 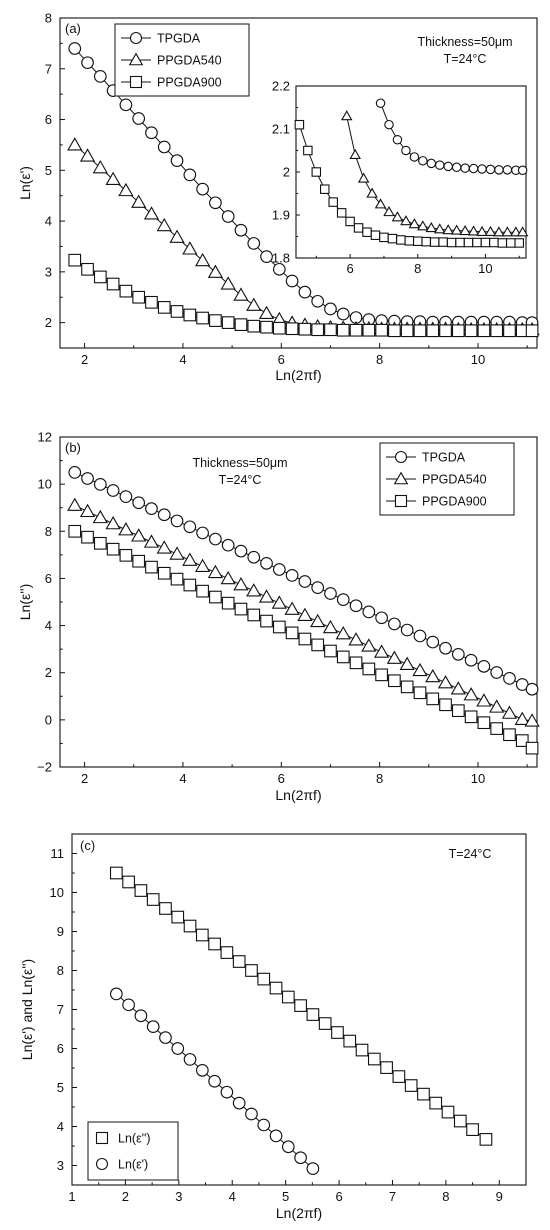 I want to click on pb-panel-label: (b), so click(x=73, y=447).